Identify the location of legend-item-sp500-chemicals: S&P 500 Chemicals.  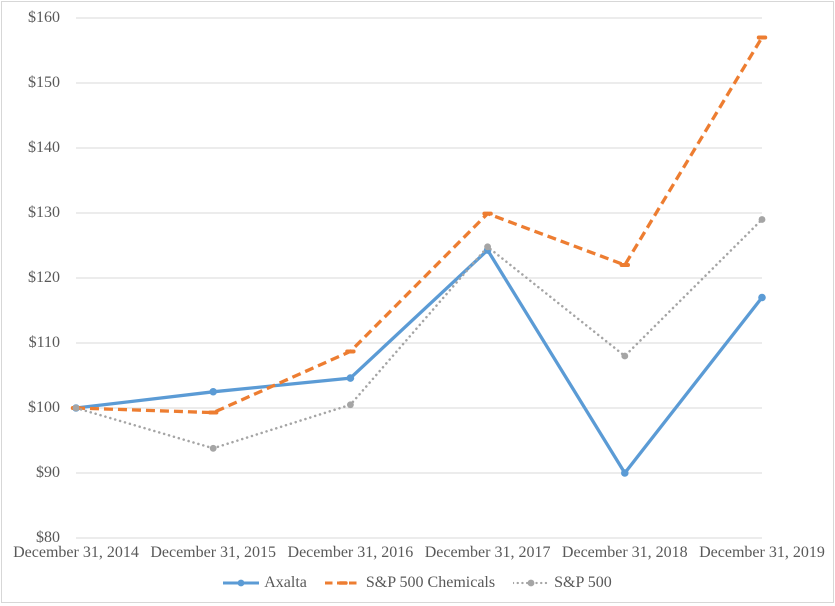
(410, 583).